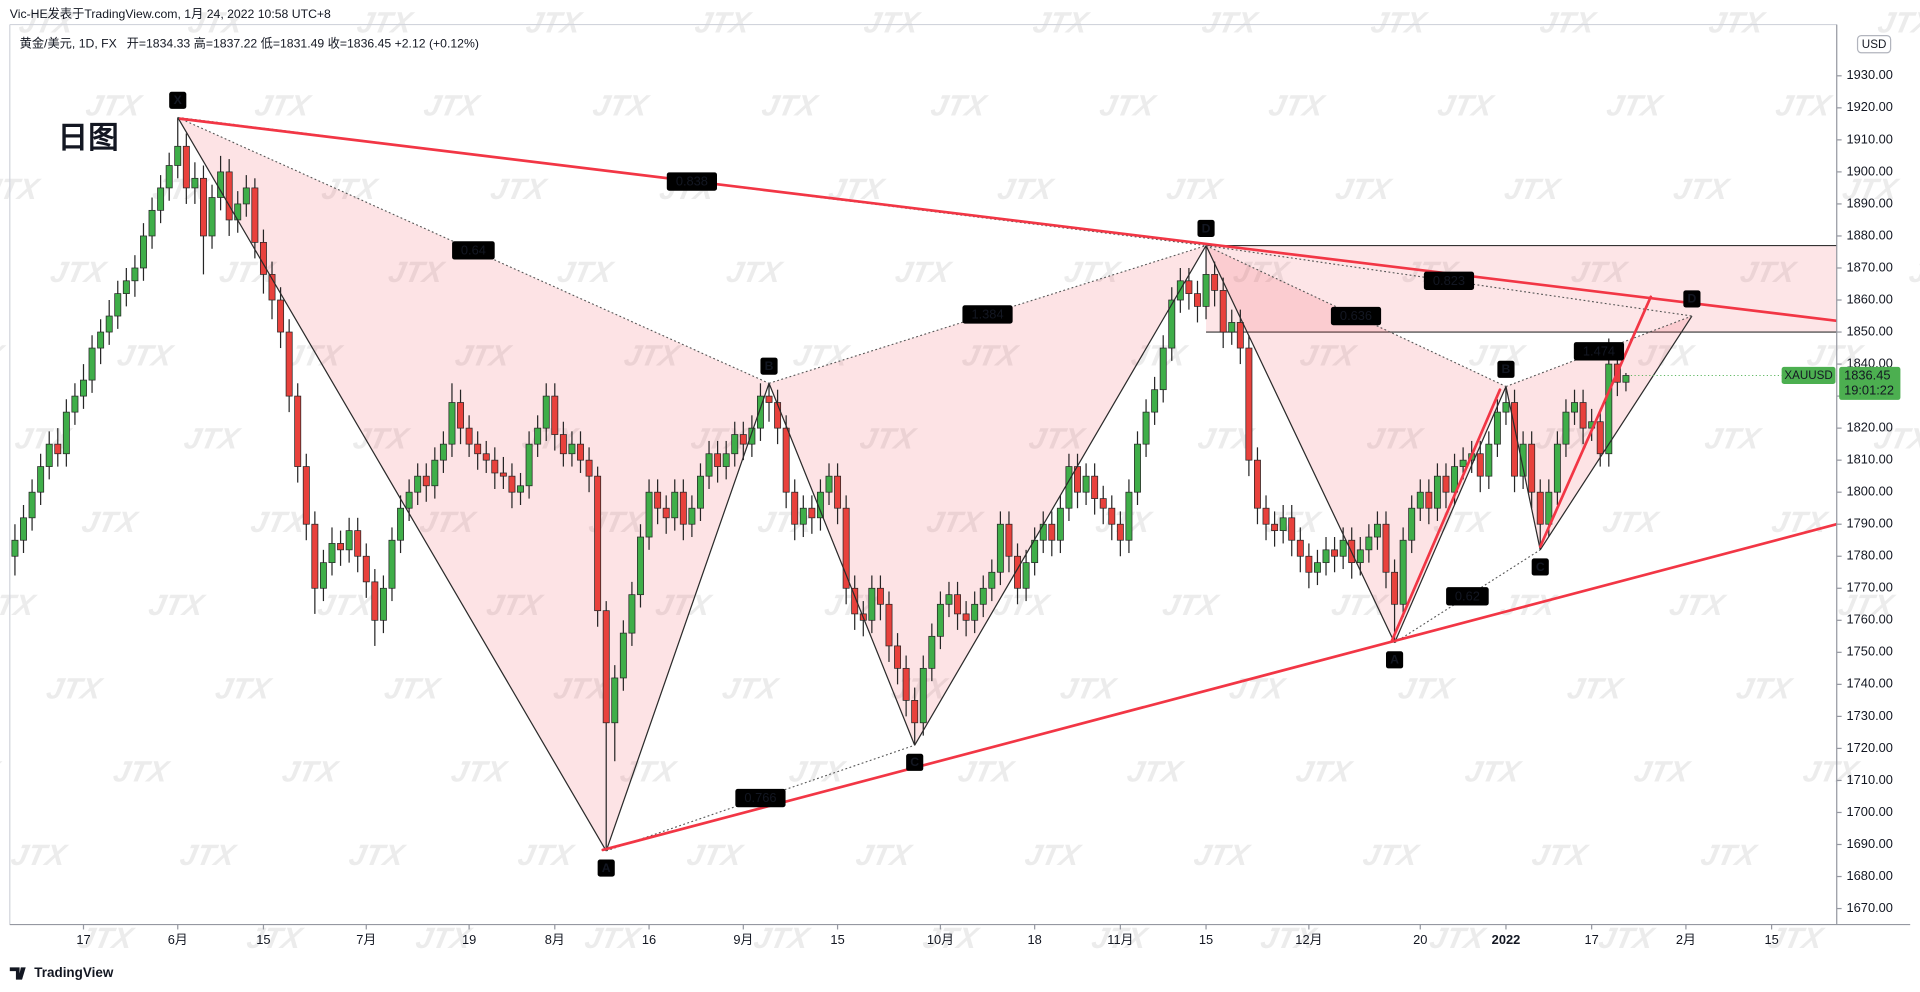  I want to click on y-tick-label: 1690.00, so click(1870, 843).